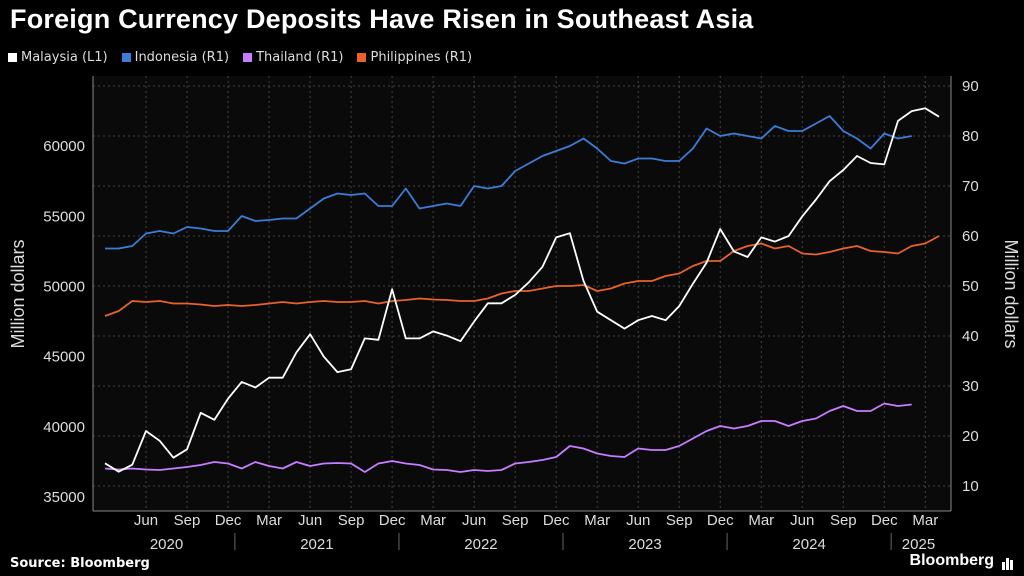  What do you see at coordinates (316, 544) in the screenshot?
I see `year-label: 2021` at bounding box center [316, 544].